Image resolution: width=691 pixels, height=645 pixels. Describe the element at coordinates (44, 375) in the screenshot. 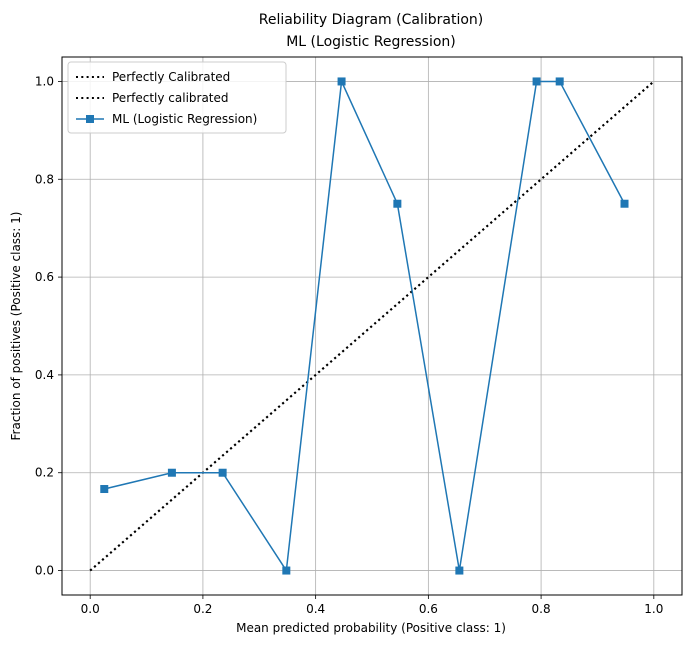

I see `y-tick-label: 0.4` at that location.